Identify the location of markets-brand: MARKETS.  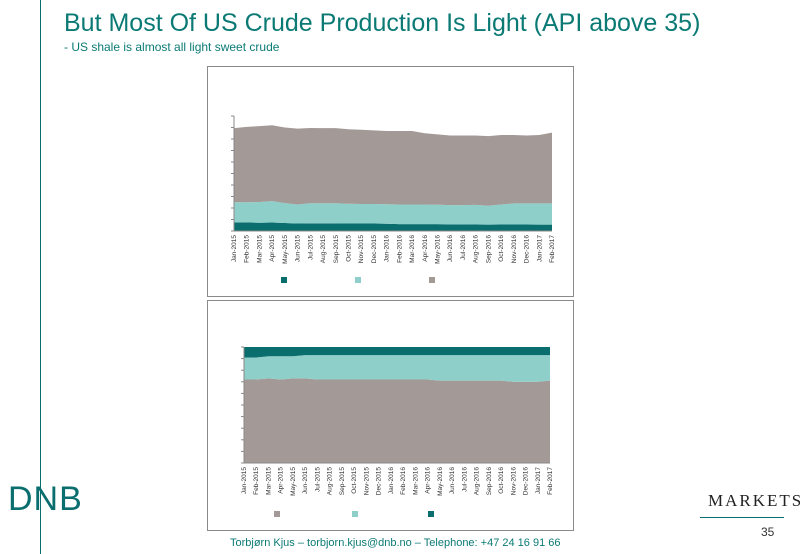
(754, 500).